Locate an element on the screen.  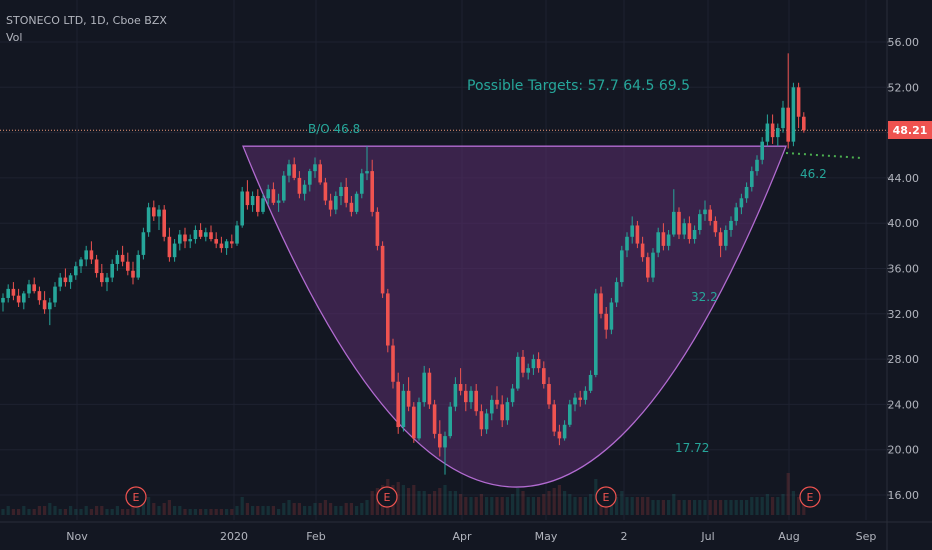
volume-indicator-label: Vol is located at coordinates (14, 37).